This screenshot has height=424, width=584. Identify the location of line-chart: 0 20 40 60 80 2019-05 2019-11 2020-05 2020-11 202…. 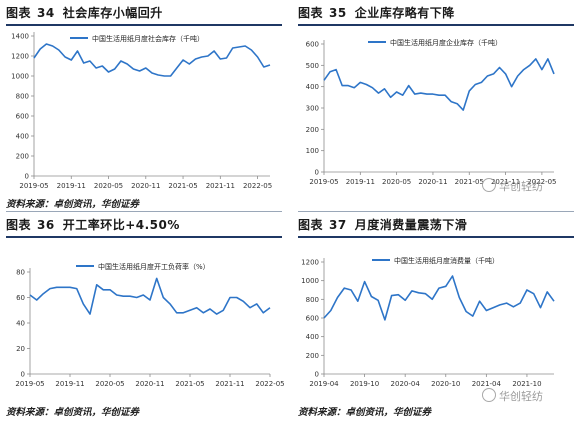
(149, 325).